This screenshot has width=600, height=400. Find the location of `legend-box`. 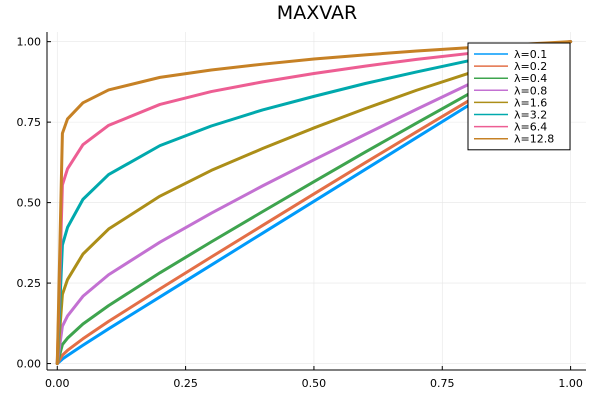

legend-box is located at coordinates (519, 96).